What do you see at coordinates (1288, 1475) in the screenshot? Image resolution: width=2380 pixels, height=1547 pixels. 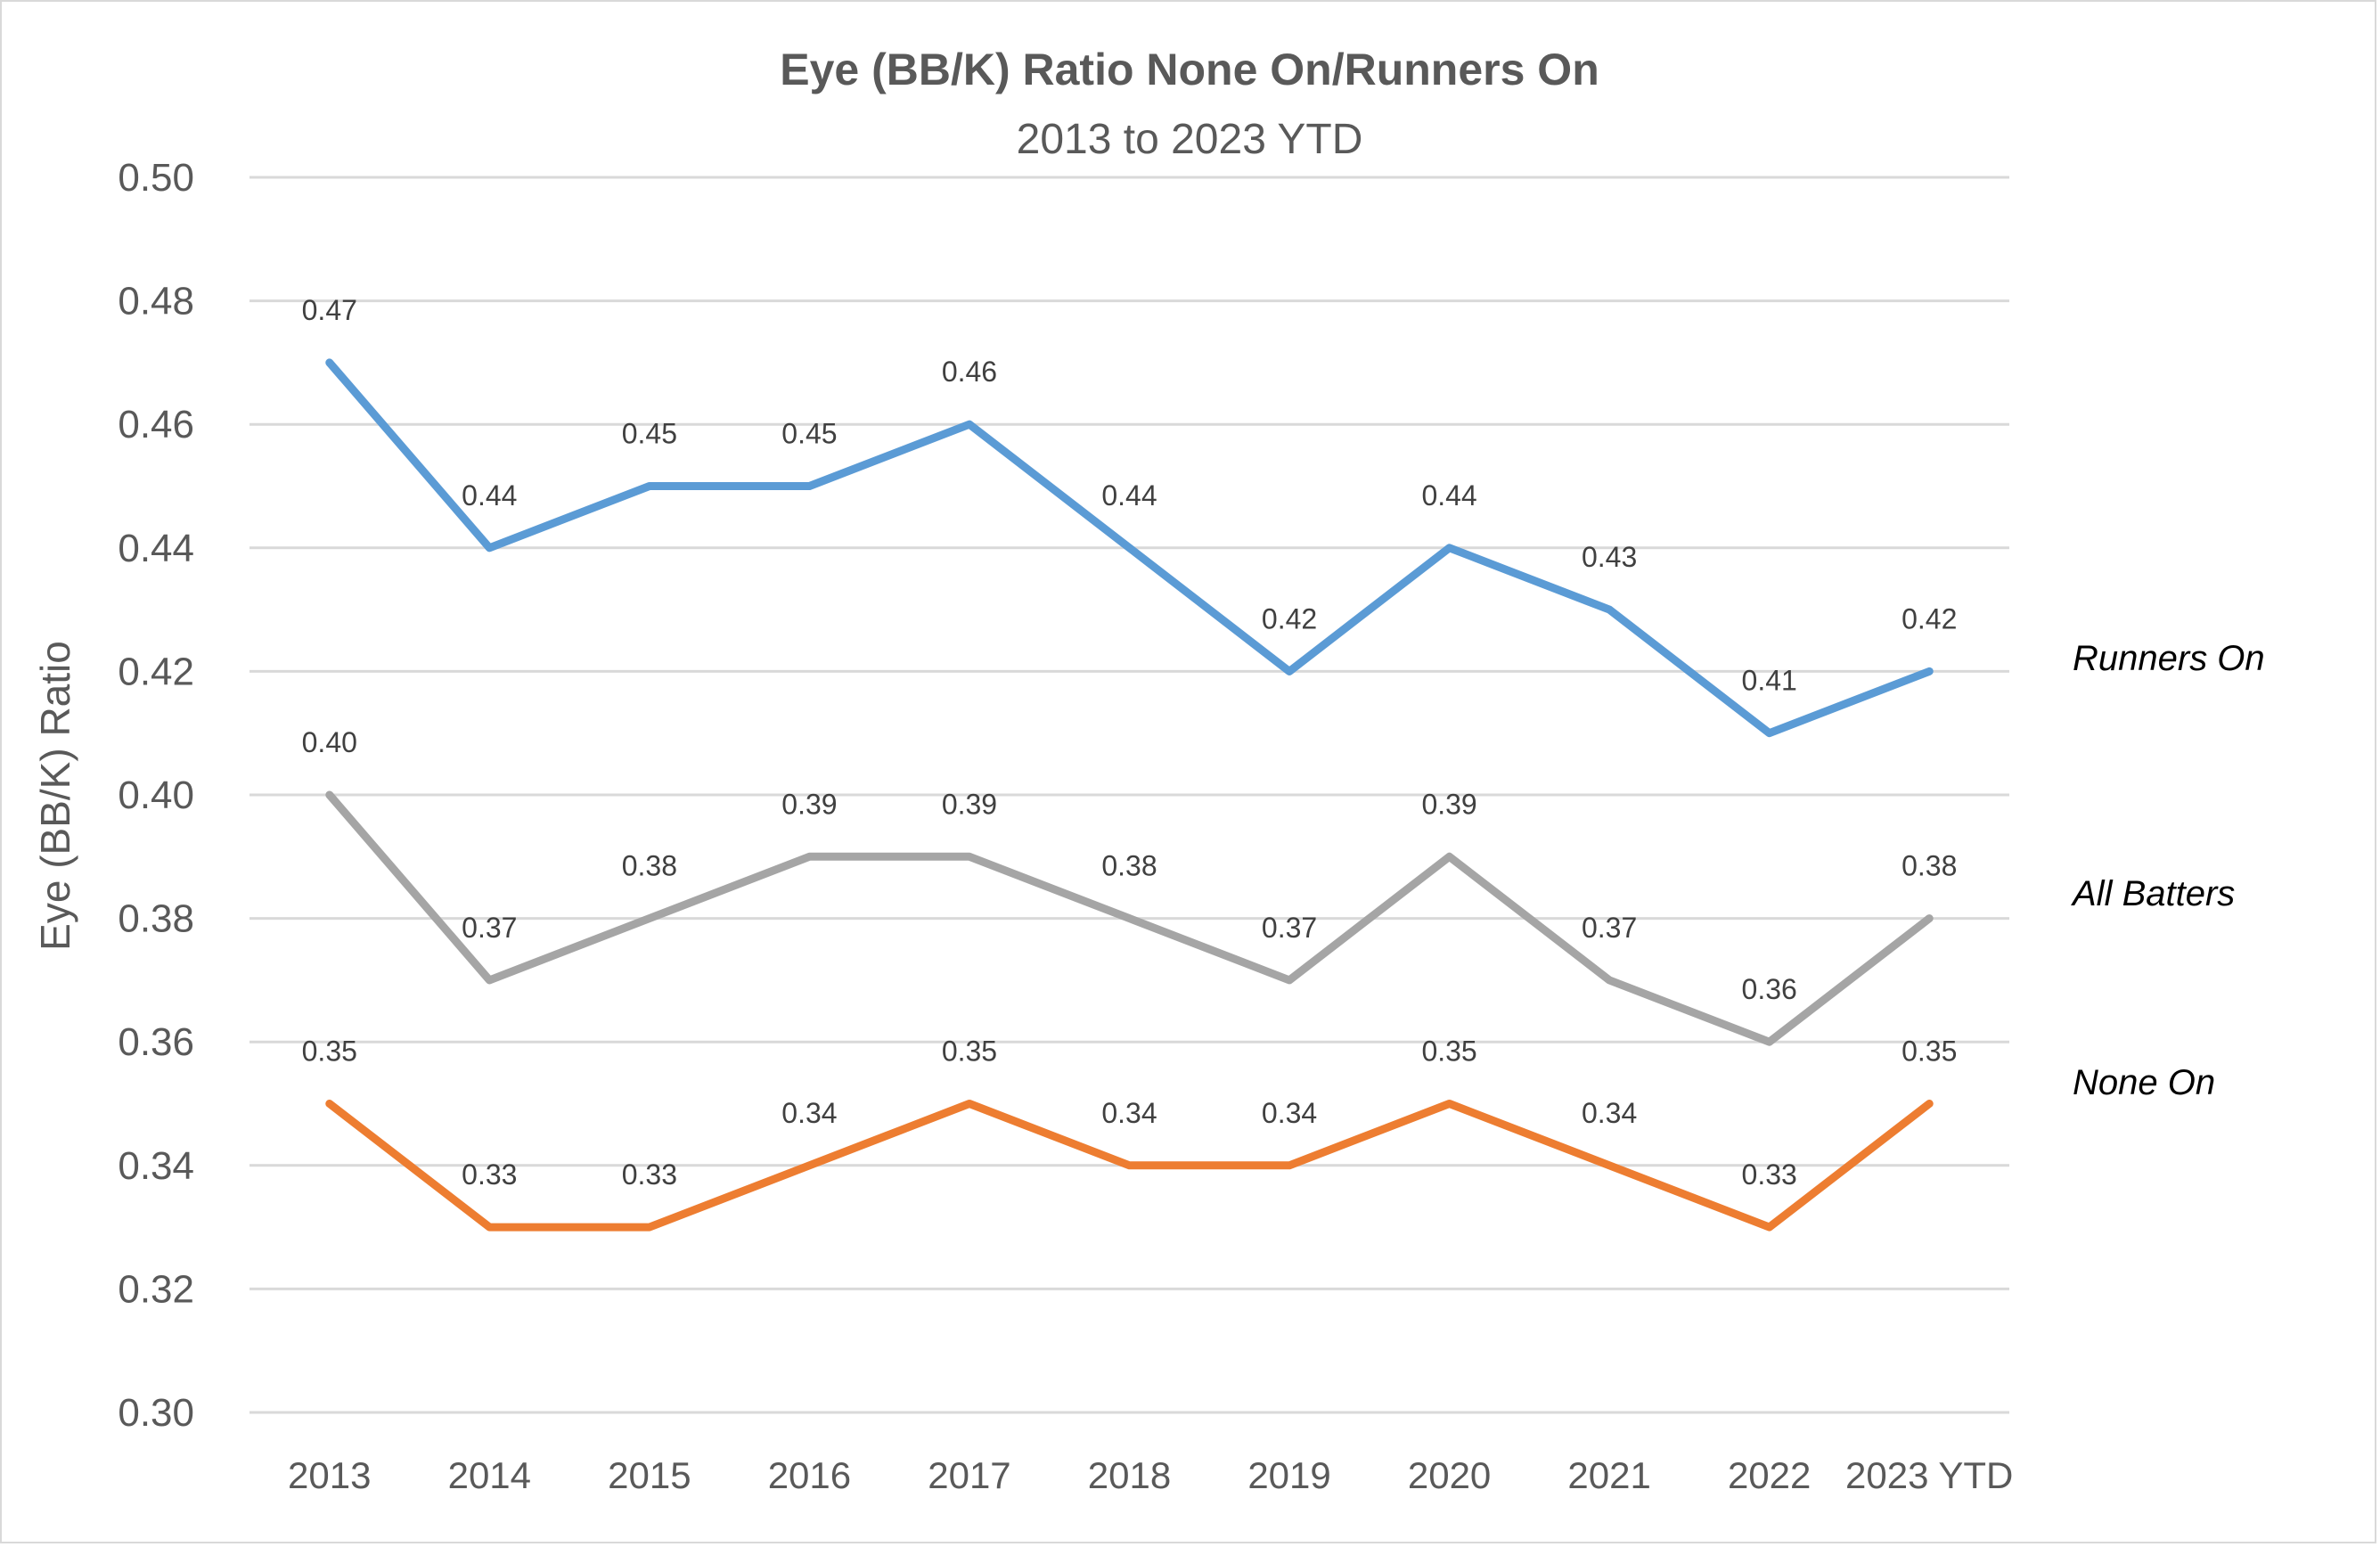 I see `x-tick-label: 2019` at bounding box center [1288, 1475].